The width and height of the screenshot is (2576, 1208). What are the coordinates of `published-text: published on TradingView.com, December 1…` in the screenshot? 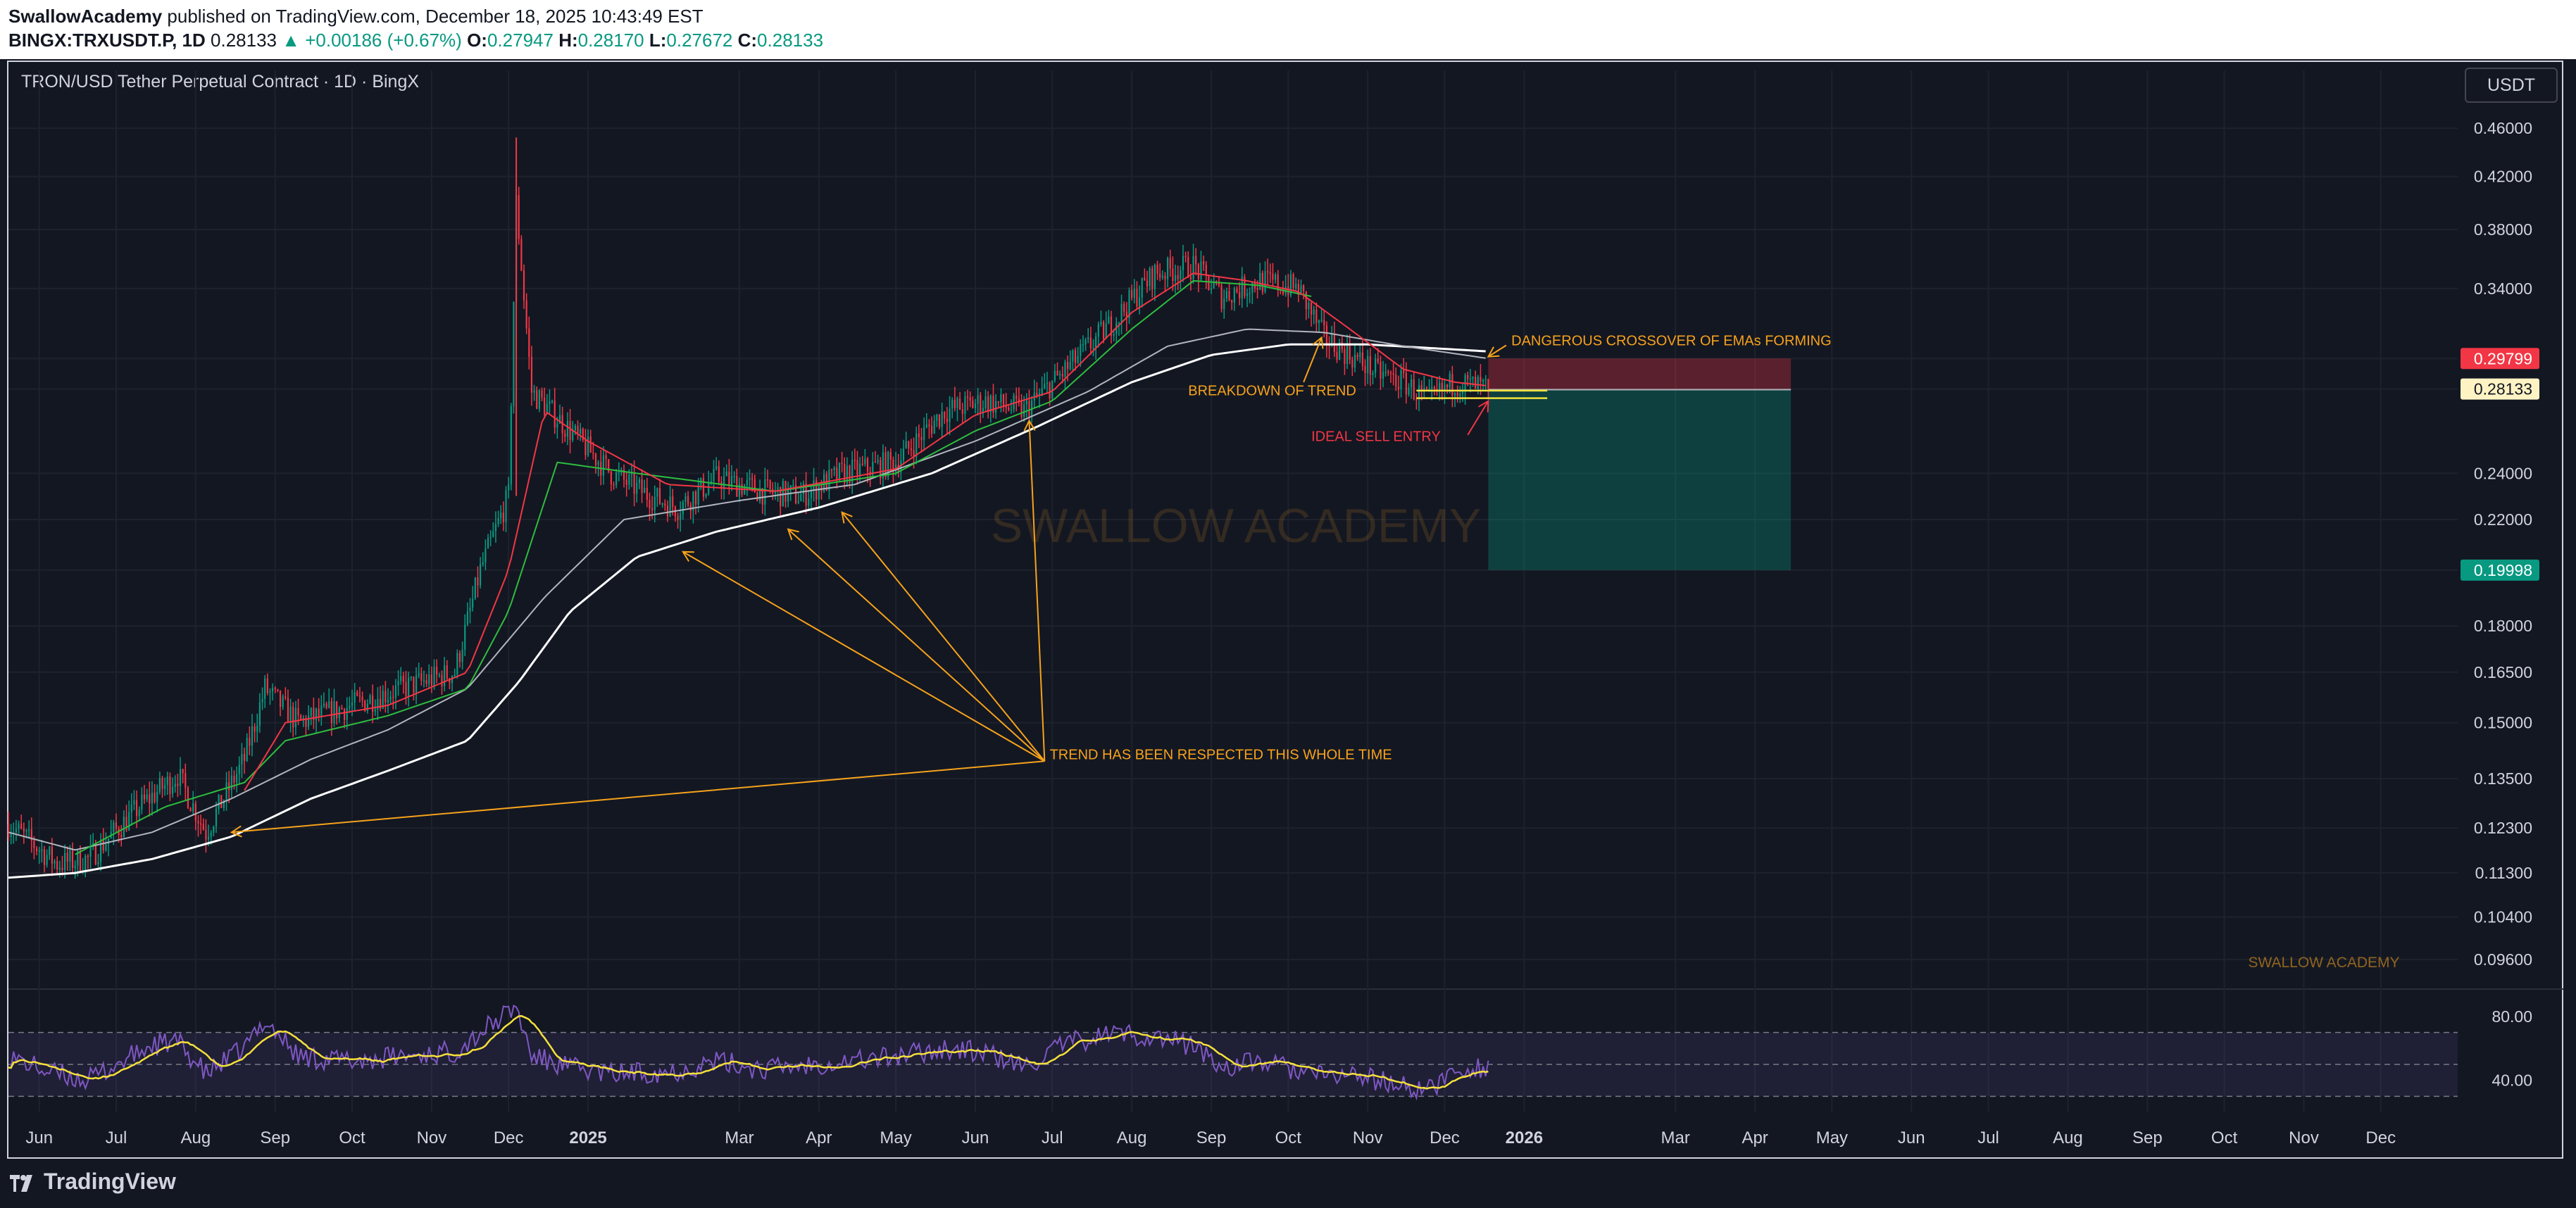 It's located at (433, 17).